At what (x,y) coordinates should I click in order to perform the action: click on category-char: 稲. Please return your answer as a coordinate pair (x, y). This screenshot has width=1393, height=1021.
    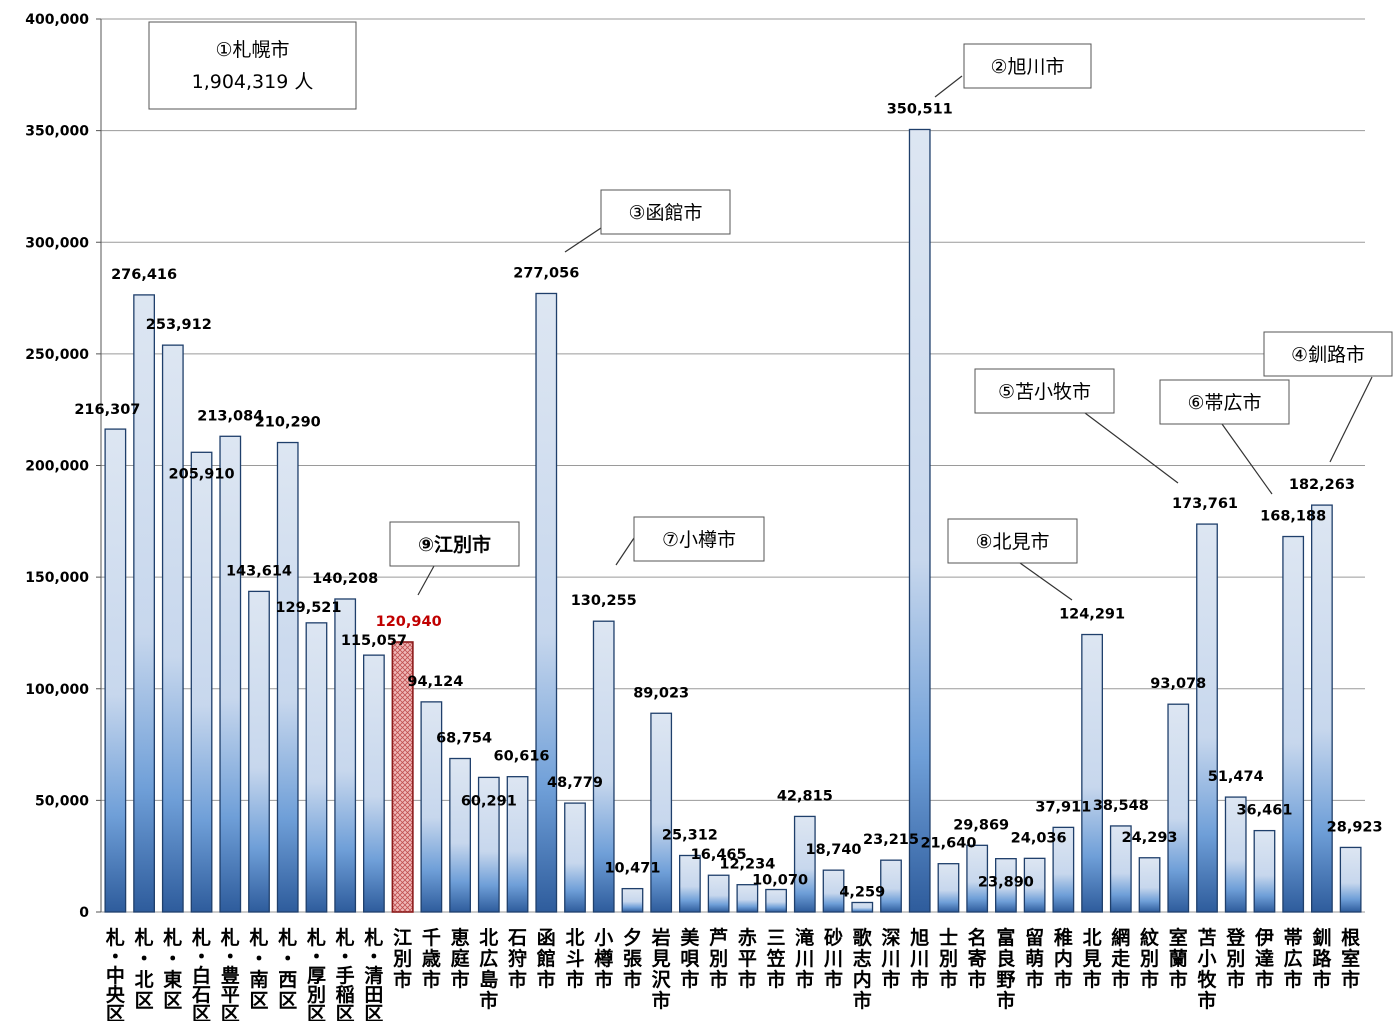
    Looking at the image, I should click on (345, 995).